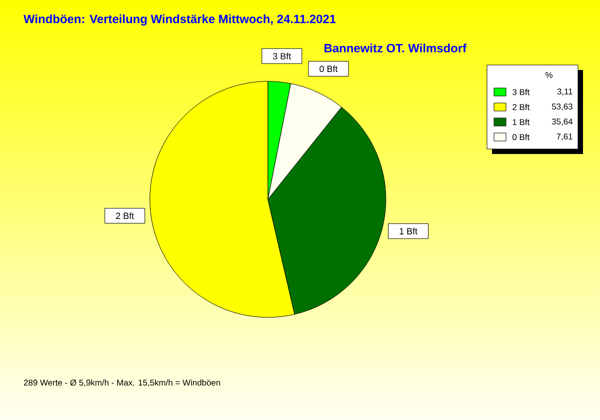 The image size is (600, 420). Describe the element at coordinates (562, 107) in the screenshot. I see `data-label: 53,63` at that location.